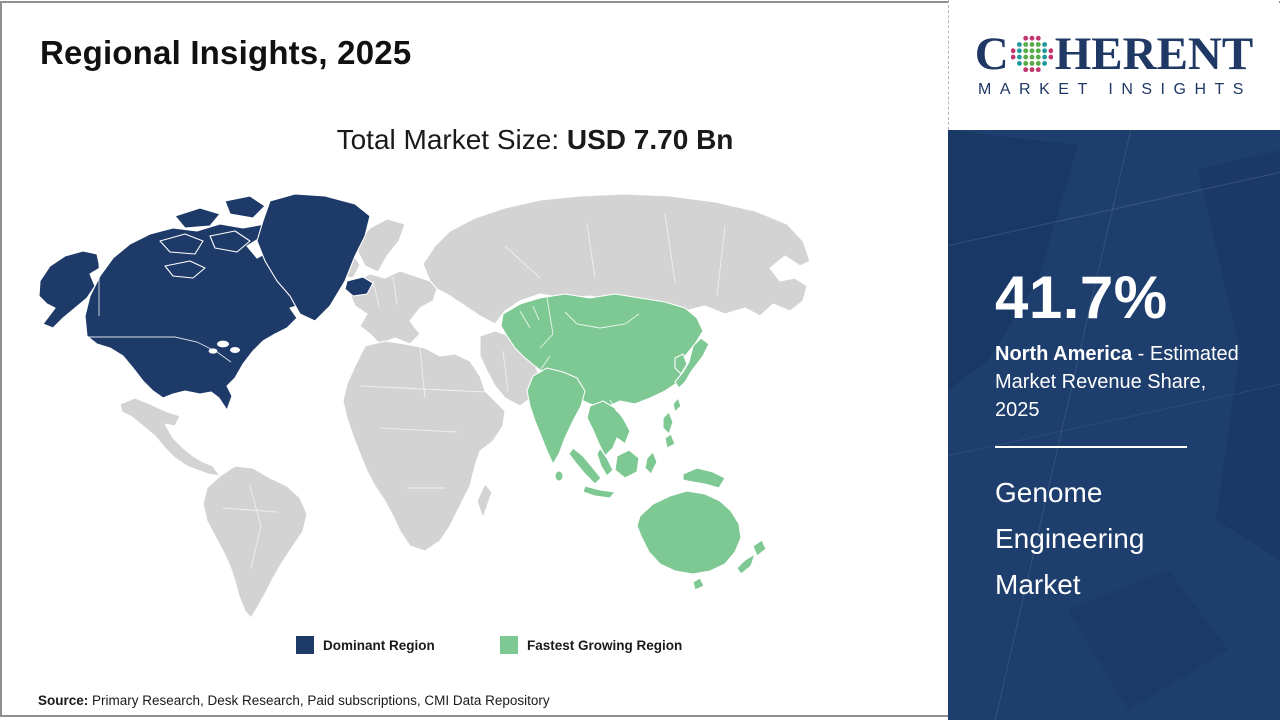 The image size is (1280, 720). What do you see at coordinates (206, 302) in the screenshot?
I see `dominant-region-shapes` at bounding box center [206, 302].